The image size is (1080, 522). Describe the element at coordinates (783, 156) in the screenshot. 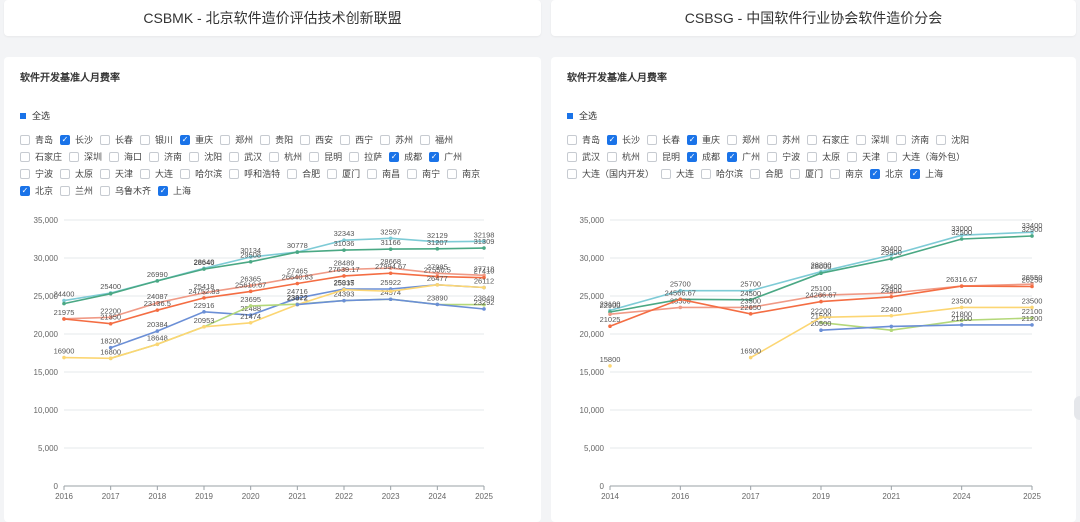

I see `legend-item: 宁波` at that location.